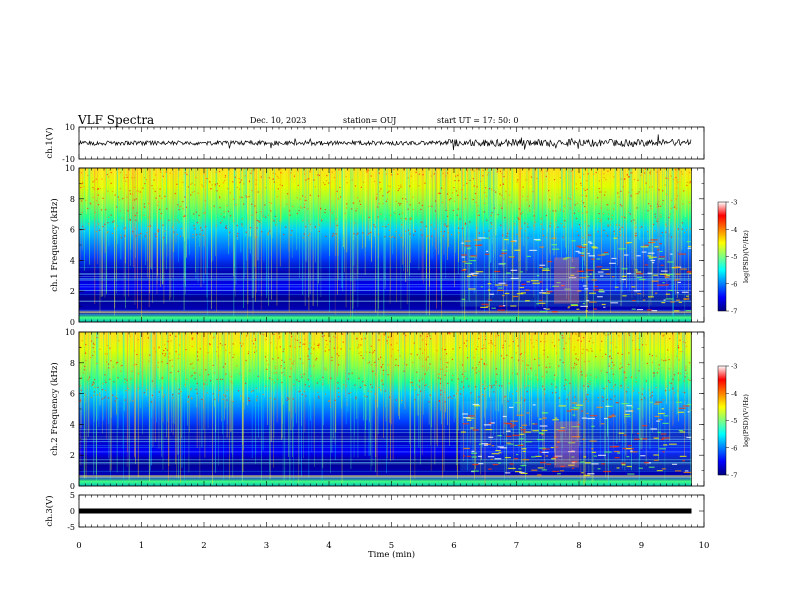 The width and height of the screenshot is (792, 612). What do you see at coordinates (328, 546) in the screenshot?
I see `x-tick-label: 4` at bounding box center [328, 546].